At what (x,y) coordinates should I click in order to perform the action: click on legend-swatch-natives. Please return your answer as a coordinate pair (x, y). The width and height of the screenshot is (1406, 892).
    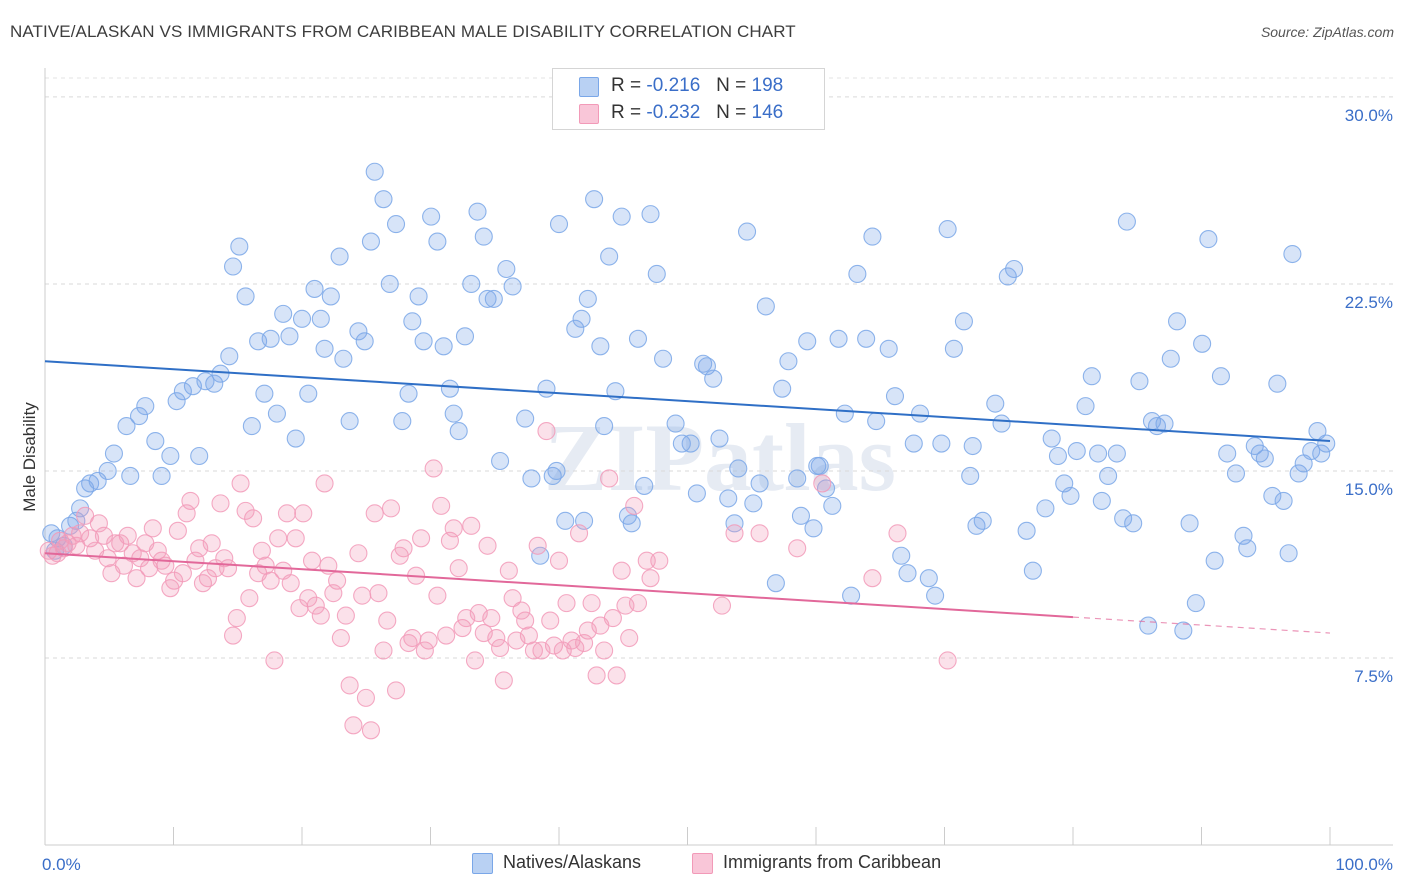
    Looking at the image, I should click on (589, 87).